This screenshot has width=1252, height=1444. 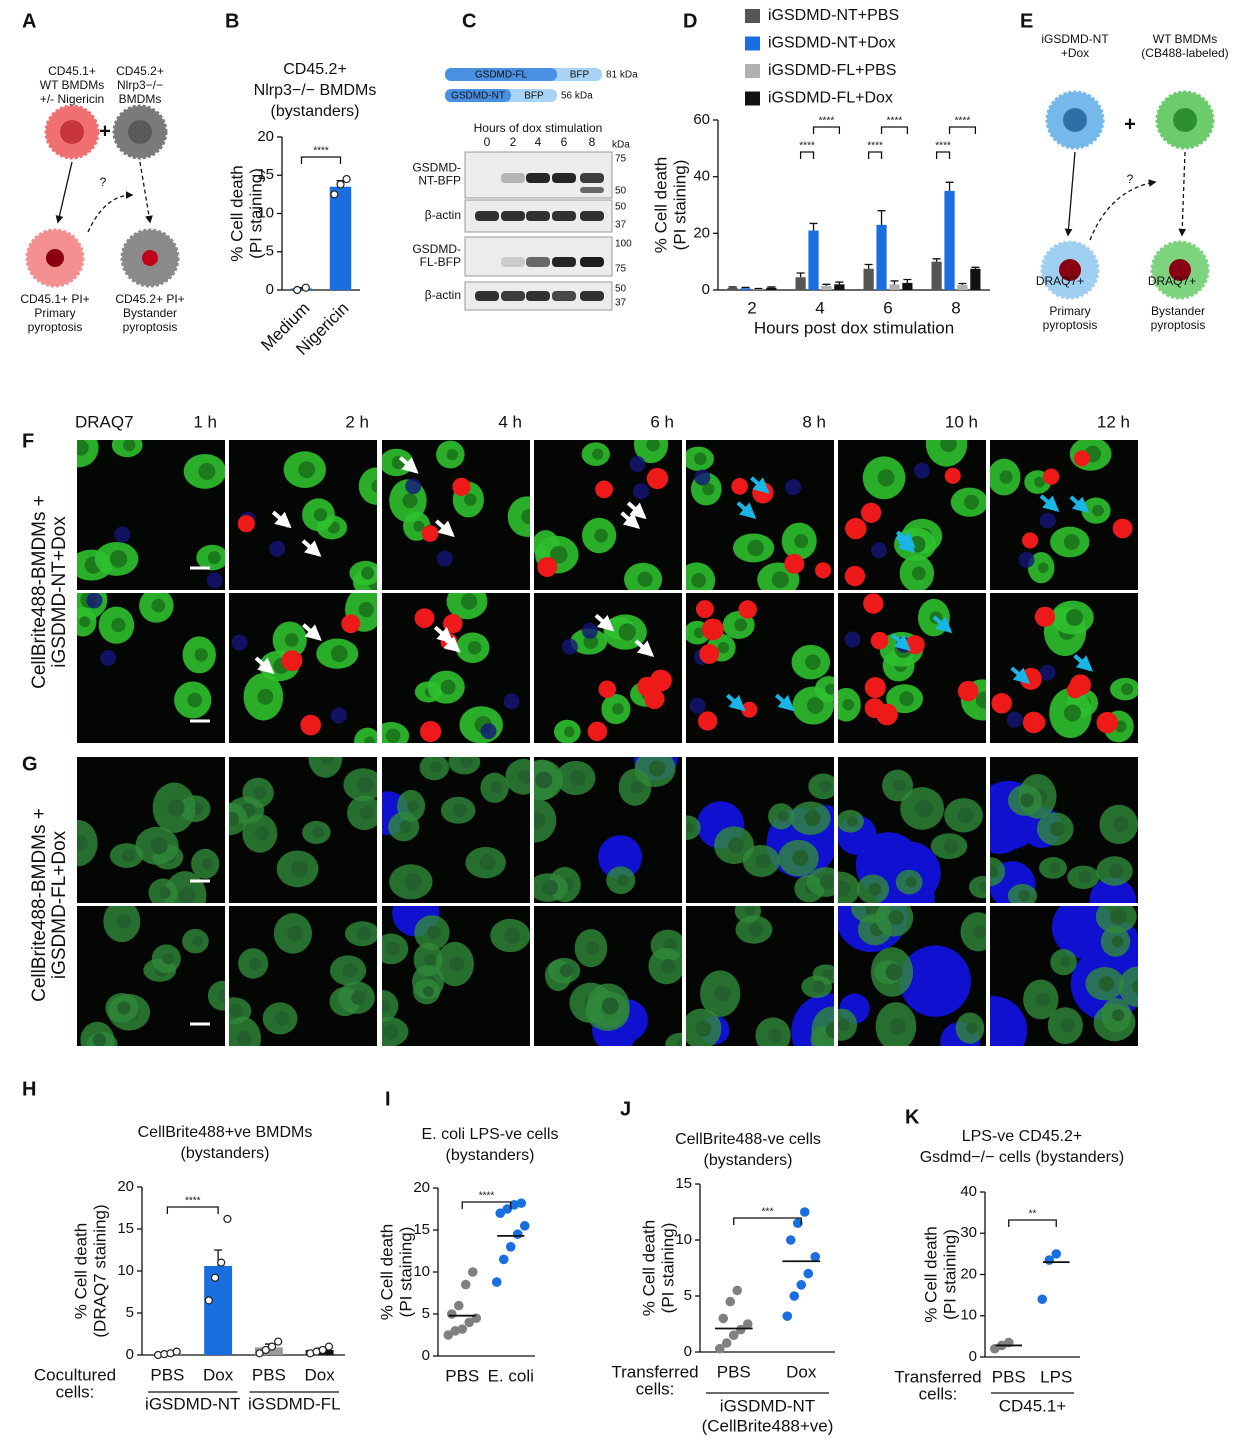 I want to click on label: (CB488-labeled), so click(x=1184, y=53).